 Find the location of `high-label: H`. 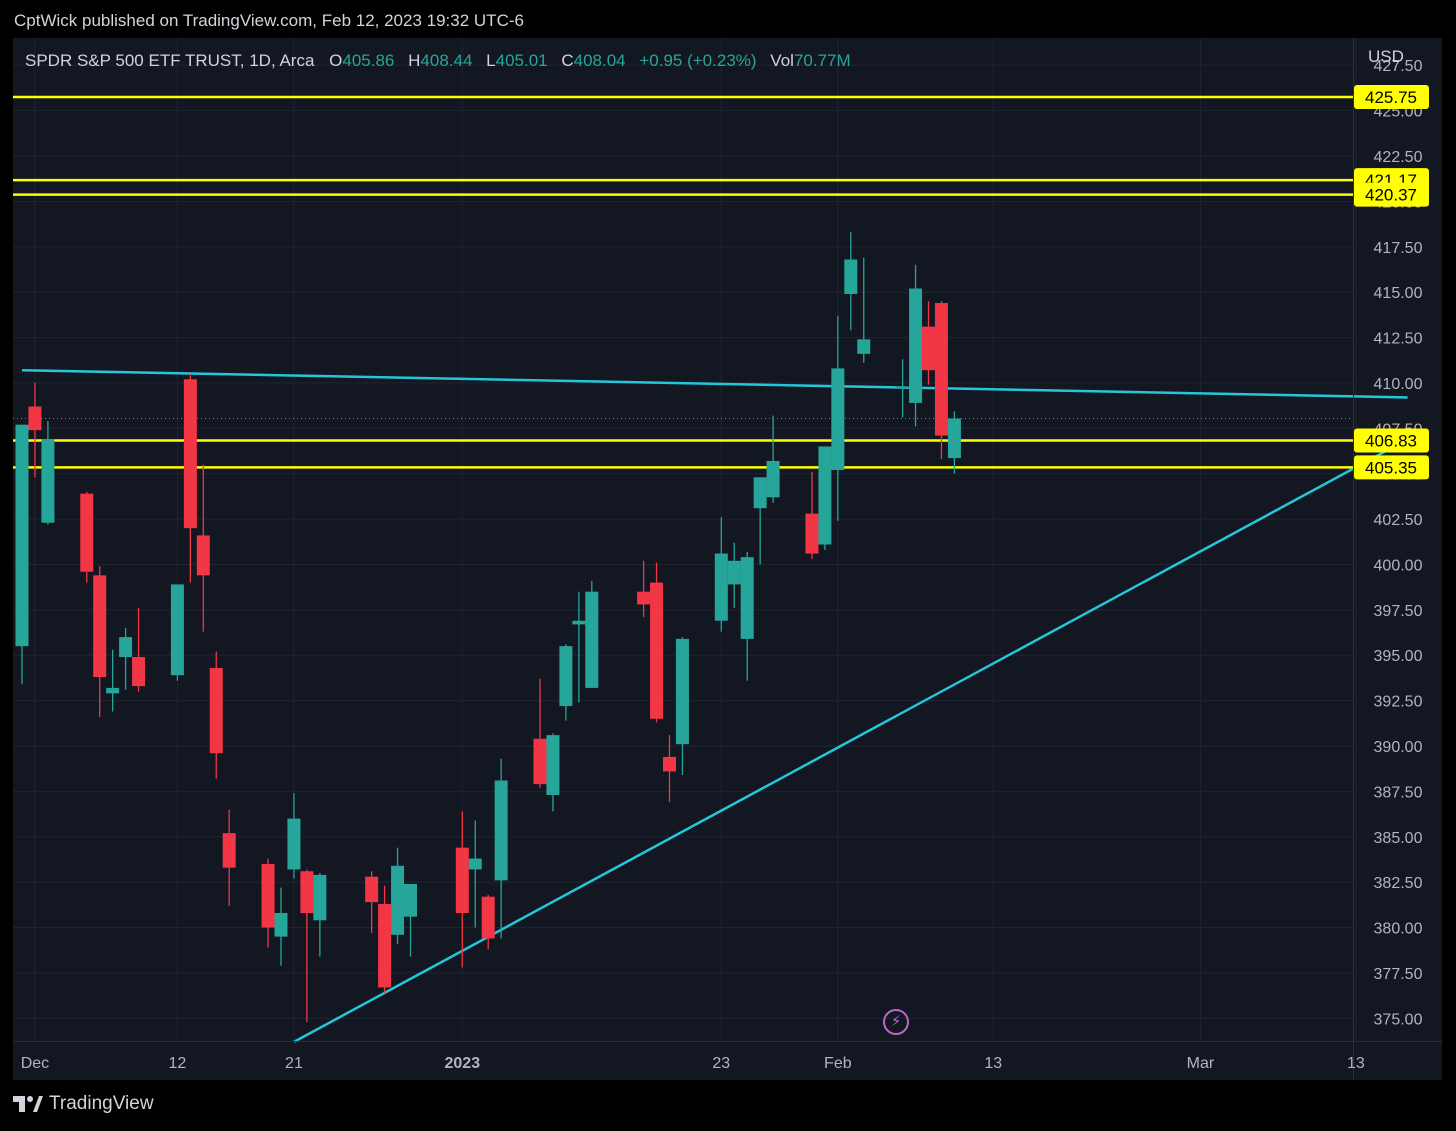

high-label: H is located at coordinates (414, 60).